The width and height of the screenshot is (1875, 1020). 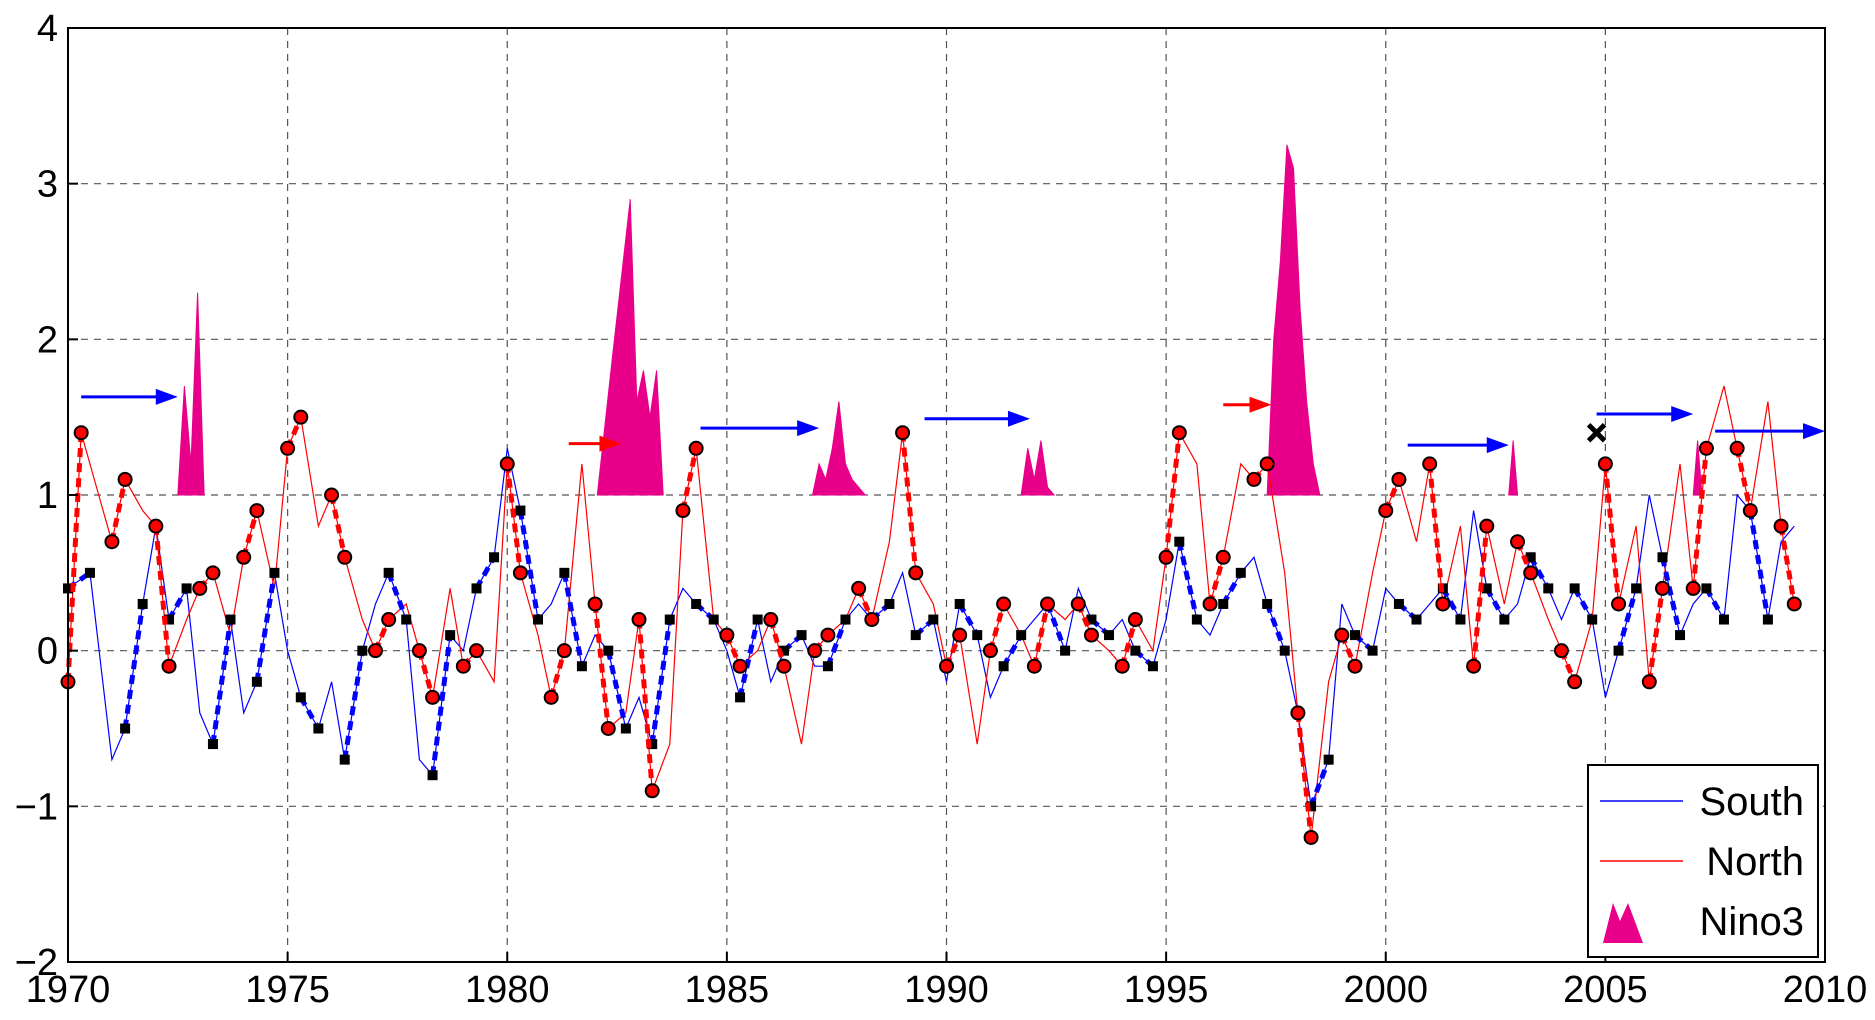 What do you see at coordinates (47, 340) in the screenshot?
I see `y-tick-label: 2` at bounding box center [47, 340].